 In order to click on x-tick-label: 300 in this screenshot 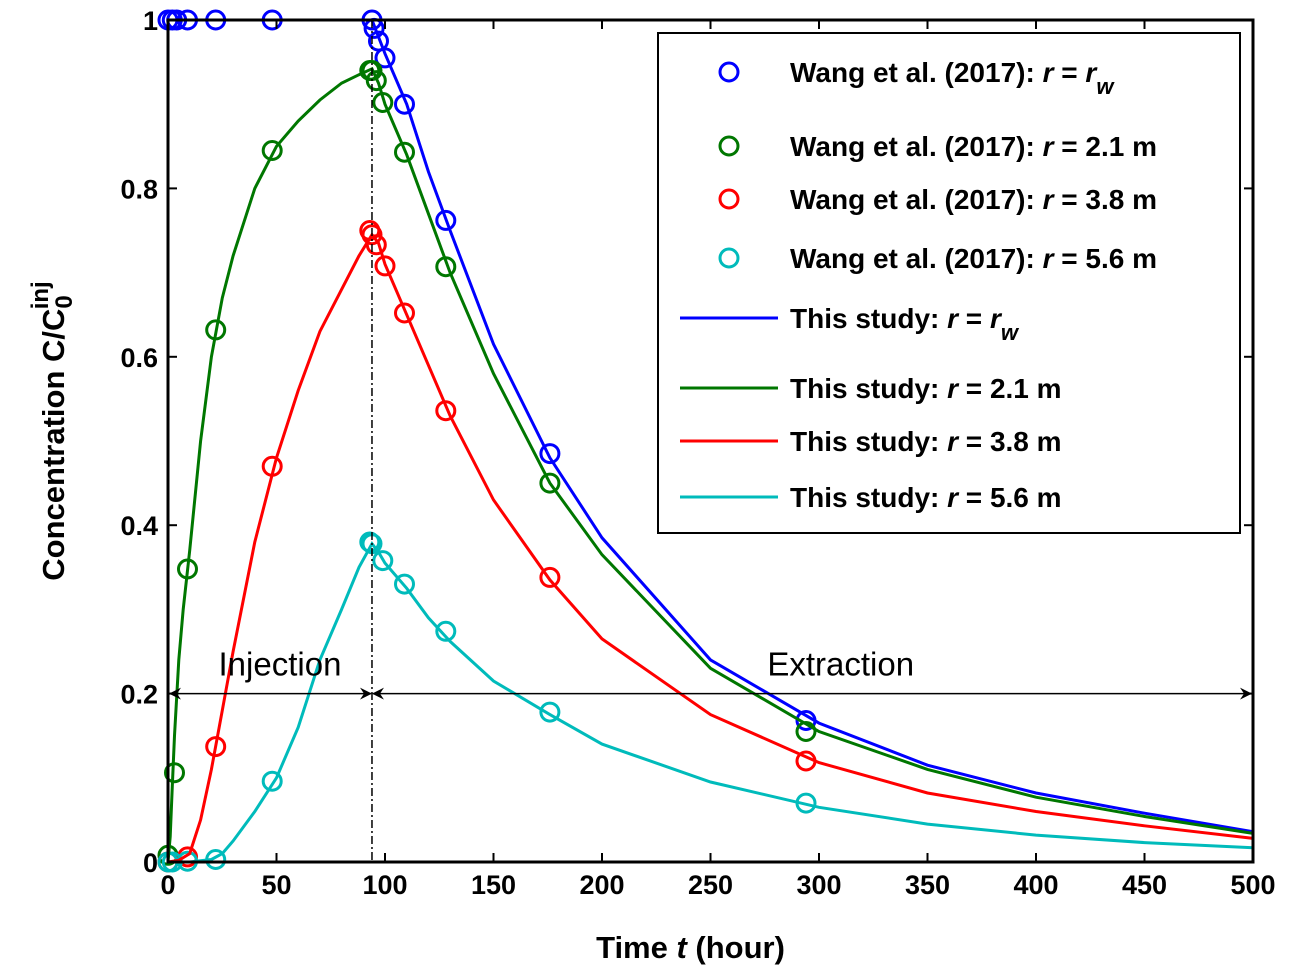, I will do `click(818, 885)`.